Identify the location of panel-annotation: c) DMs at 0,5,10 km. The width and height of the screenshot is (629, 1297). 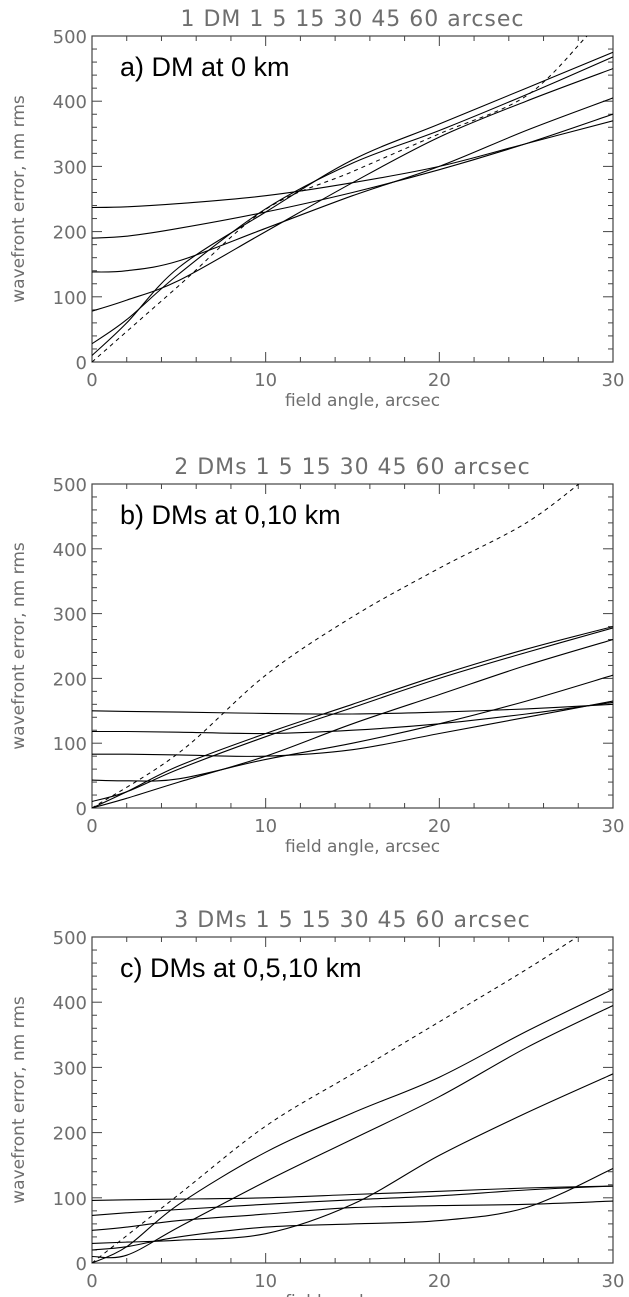
(241, 968).